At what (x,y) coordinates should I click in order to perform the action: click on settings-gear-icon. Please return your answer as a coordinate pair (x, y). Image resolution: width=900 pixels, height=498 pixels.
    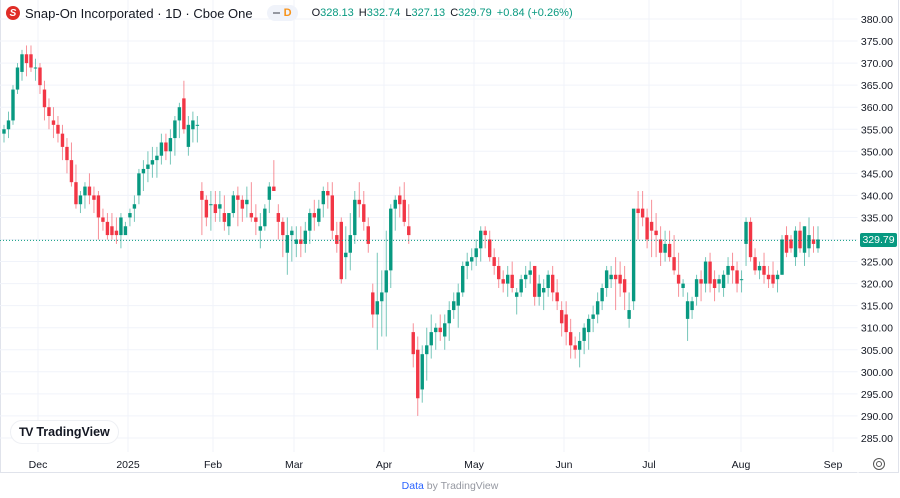
    Looking at the image, I should click on (879, 464).